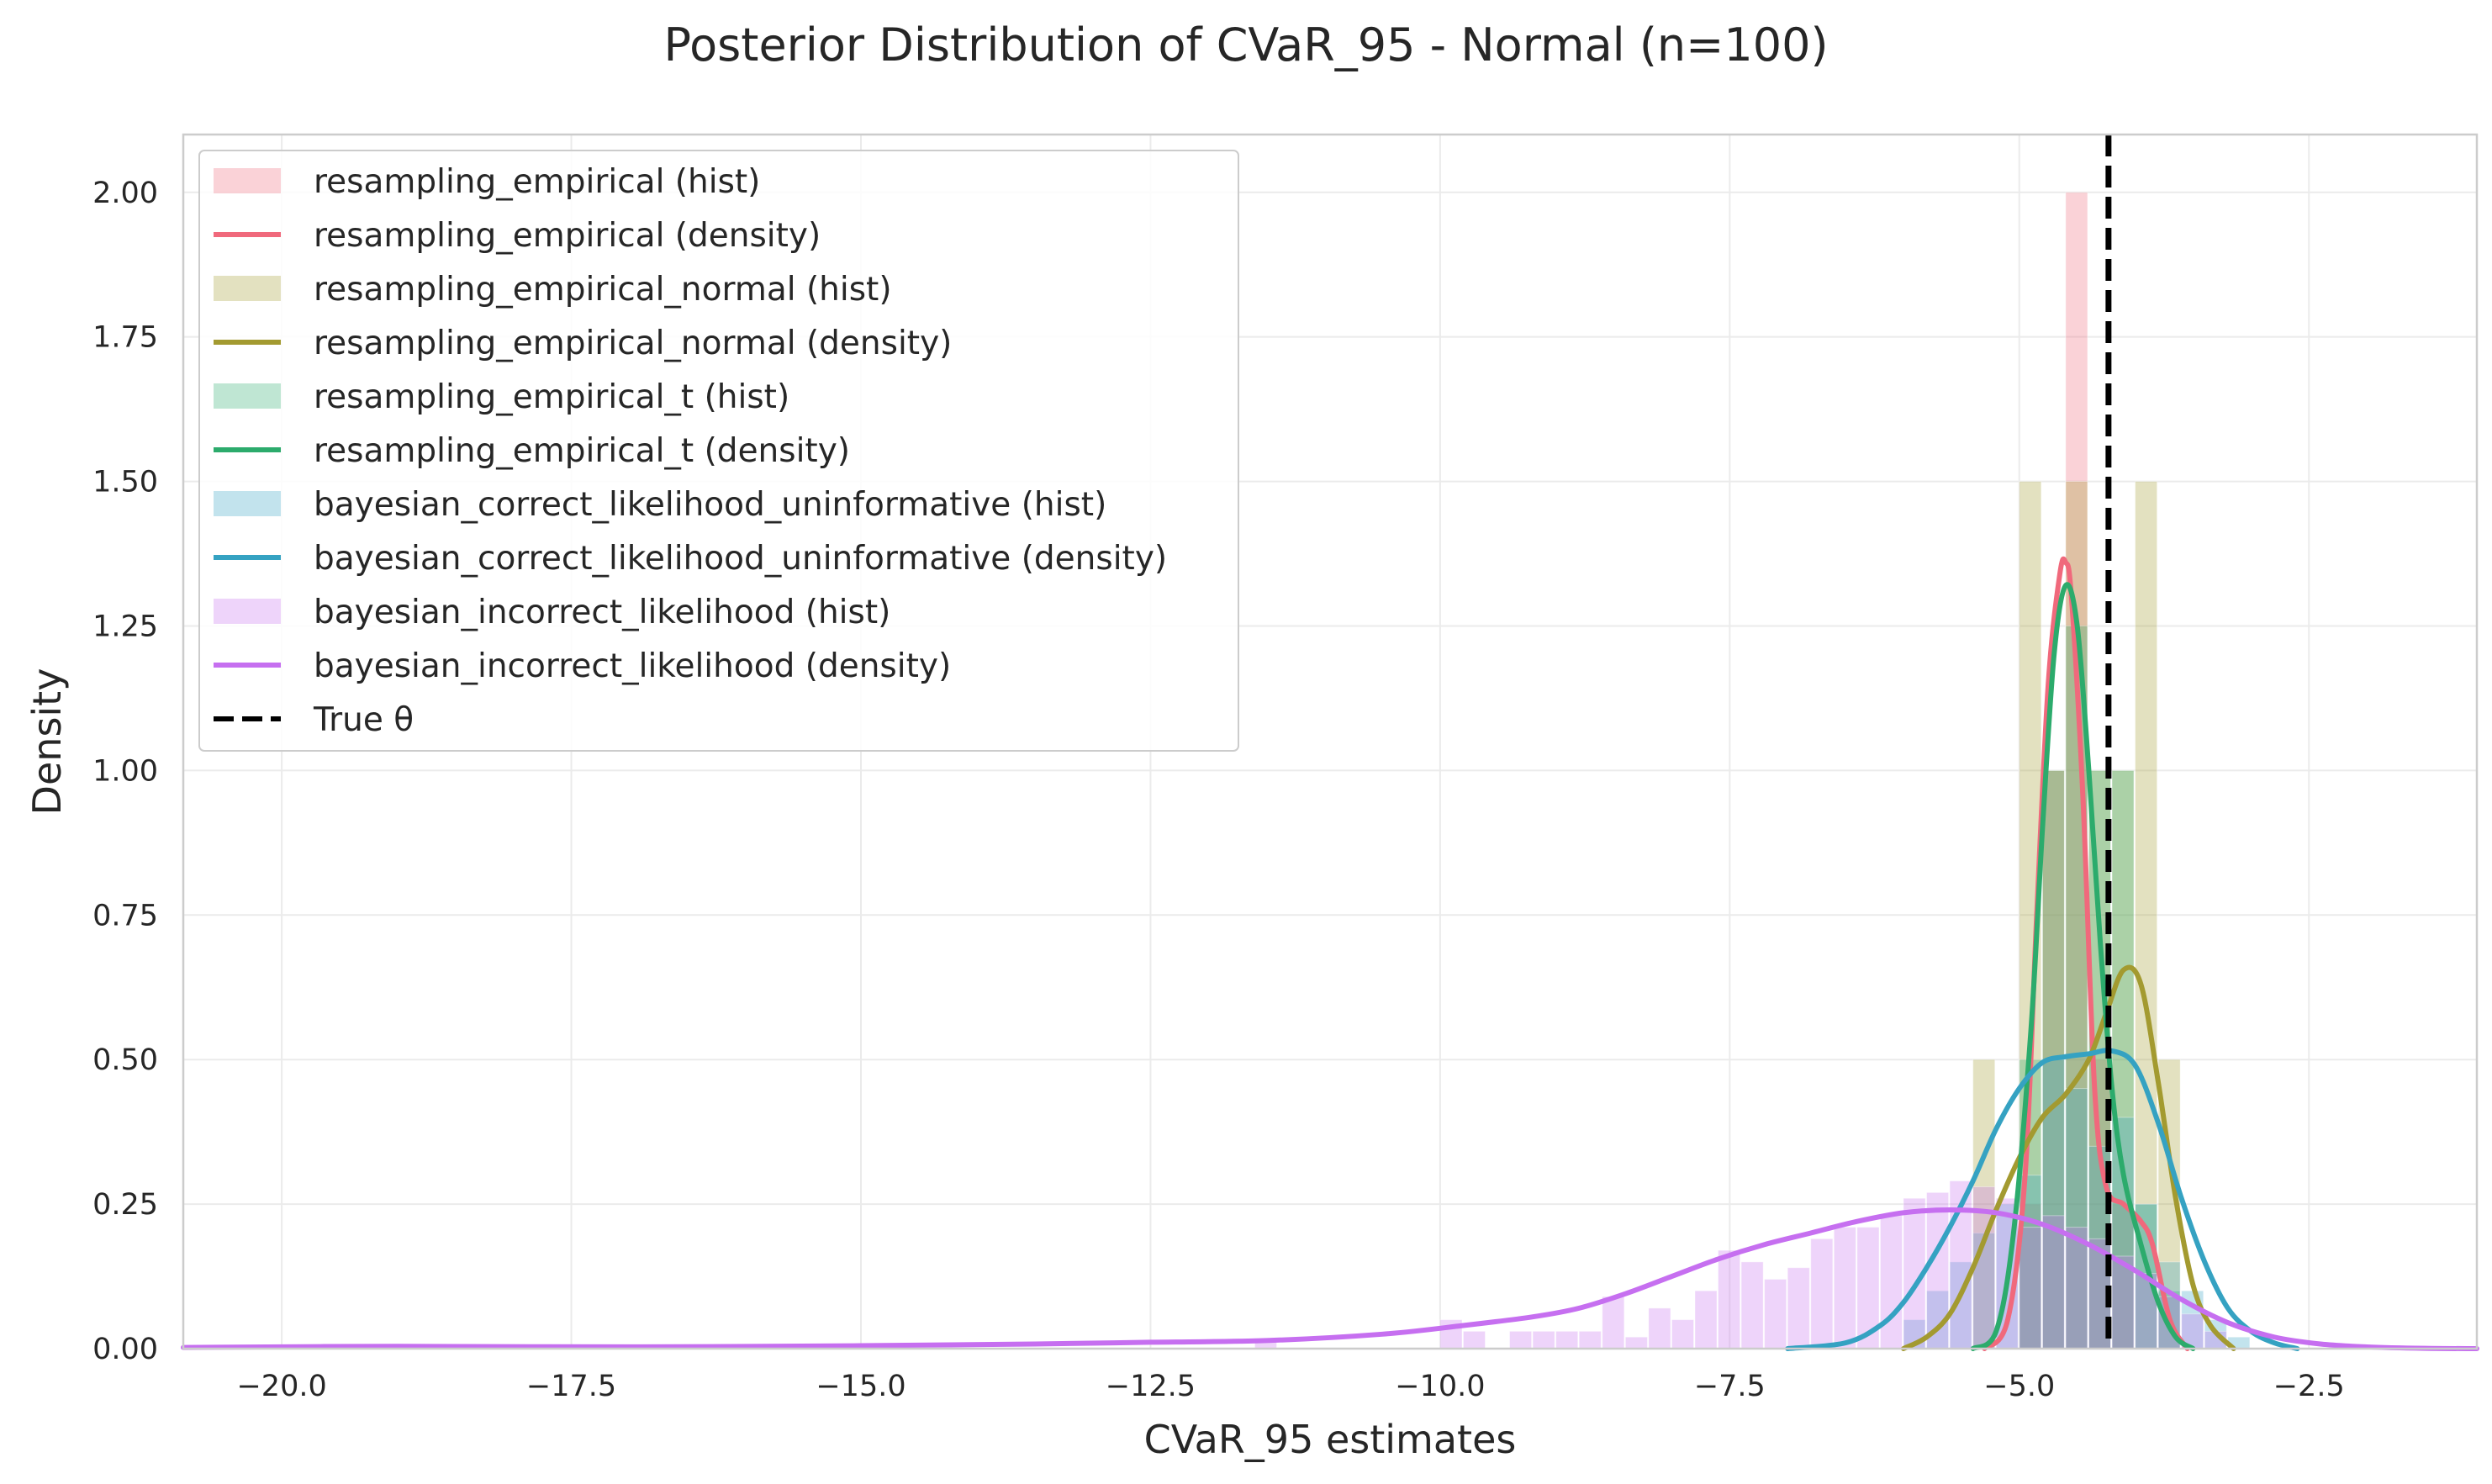  I want to click on resampling_empirical-histogram, so click(2077, 770).